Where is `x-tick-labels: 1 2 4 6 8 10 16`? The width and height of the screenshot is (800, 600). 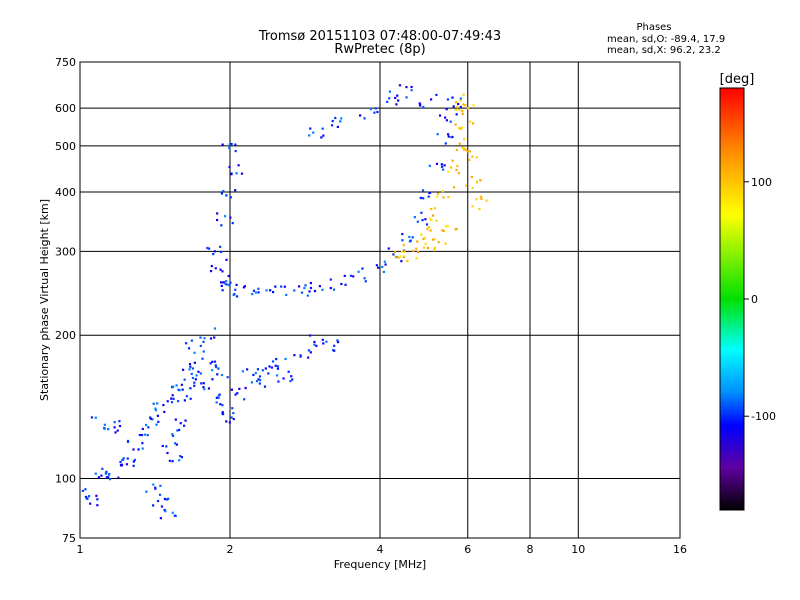
x-tick-labels: 1 2 4 6 8 10 16 is located at coordinates (382, 549).